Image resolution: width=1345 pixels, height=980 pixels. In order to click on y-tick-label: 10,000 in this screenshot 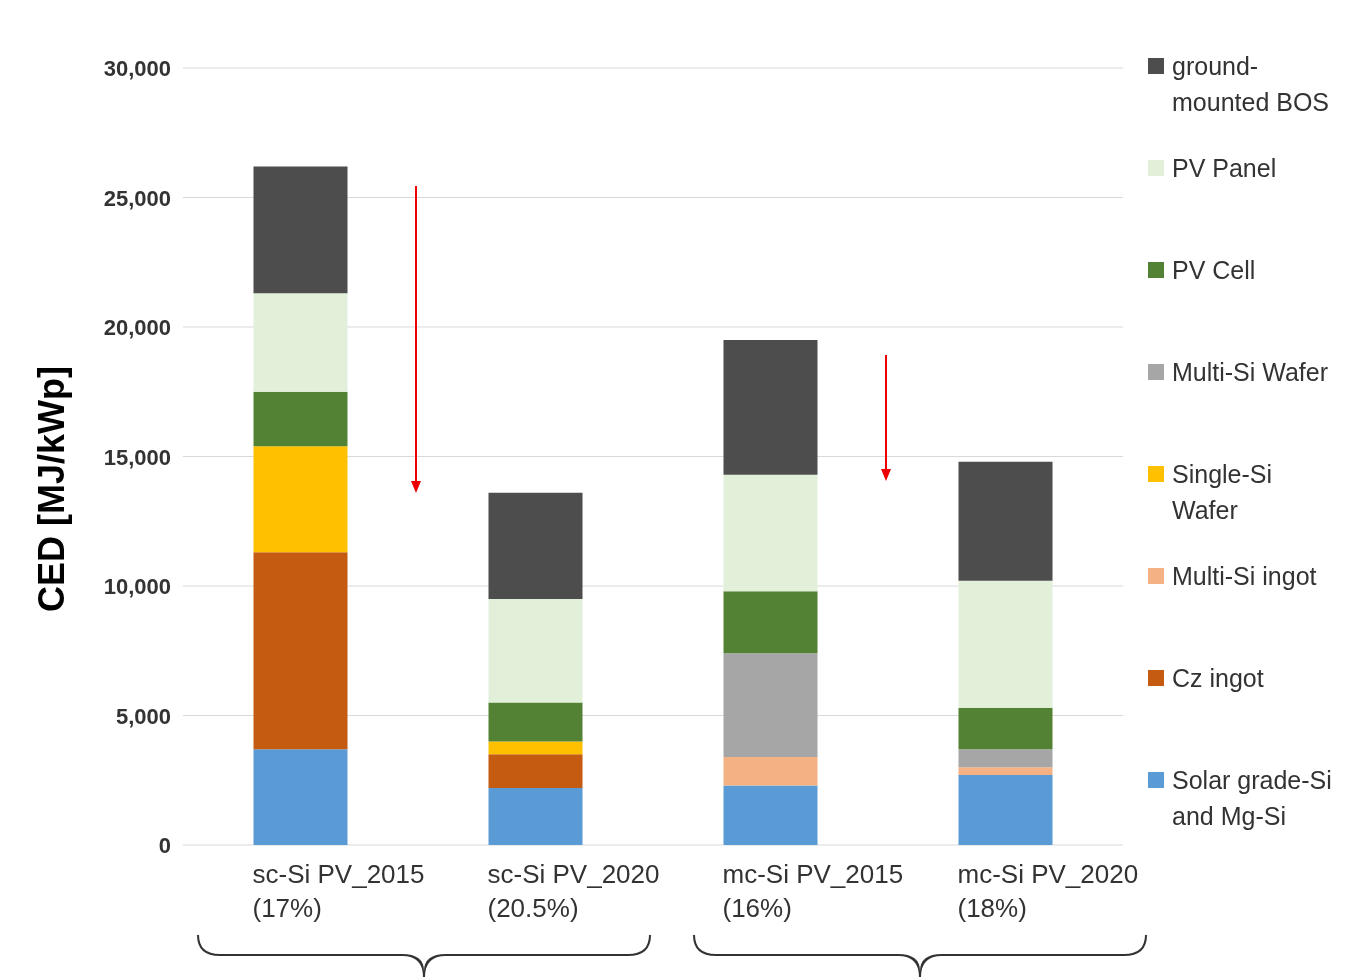, I will do `click(137, 586)`.